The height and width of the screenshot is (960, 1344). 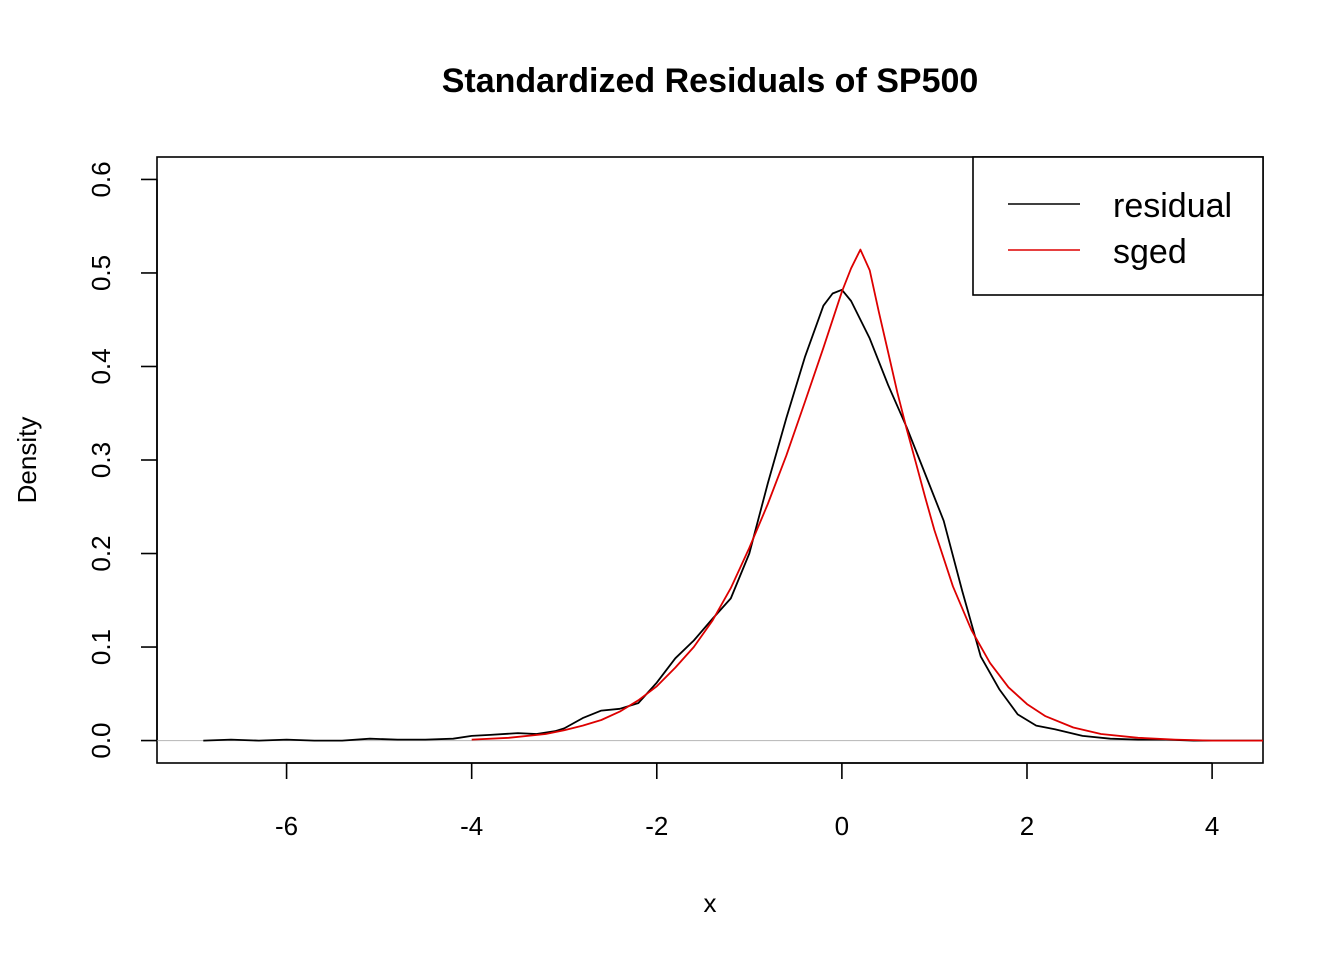 I want to click on x-axis: -6 -4 -2 0 2 4, so click(x=747, y=801).